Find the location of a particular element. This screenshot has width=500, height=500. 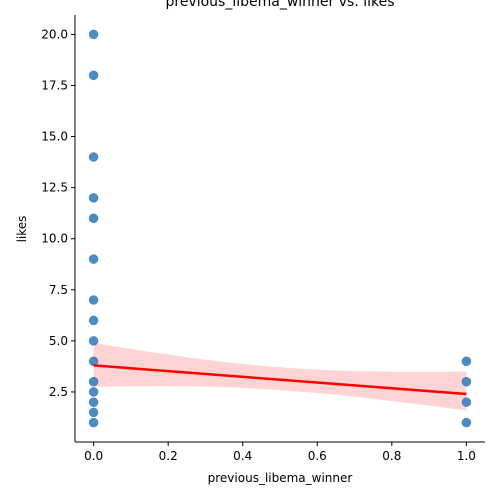

chart-title: previous_libema_winner vs. likes is located at coordinates (279, 5).